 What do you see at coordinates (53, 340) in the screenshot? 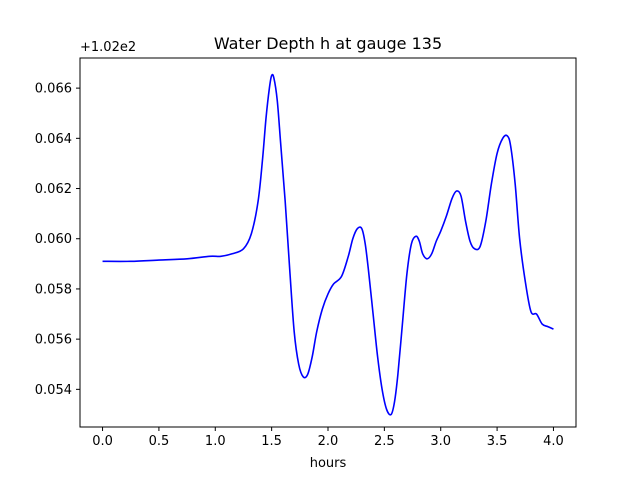
I see `y-tick-label: 0.056` at bounding box center [53, 340].